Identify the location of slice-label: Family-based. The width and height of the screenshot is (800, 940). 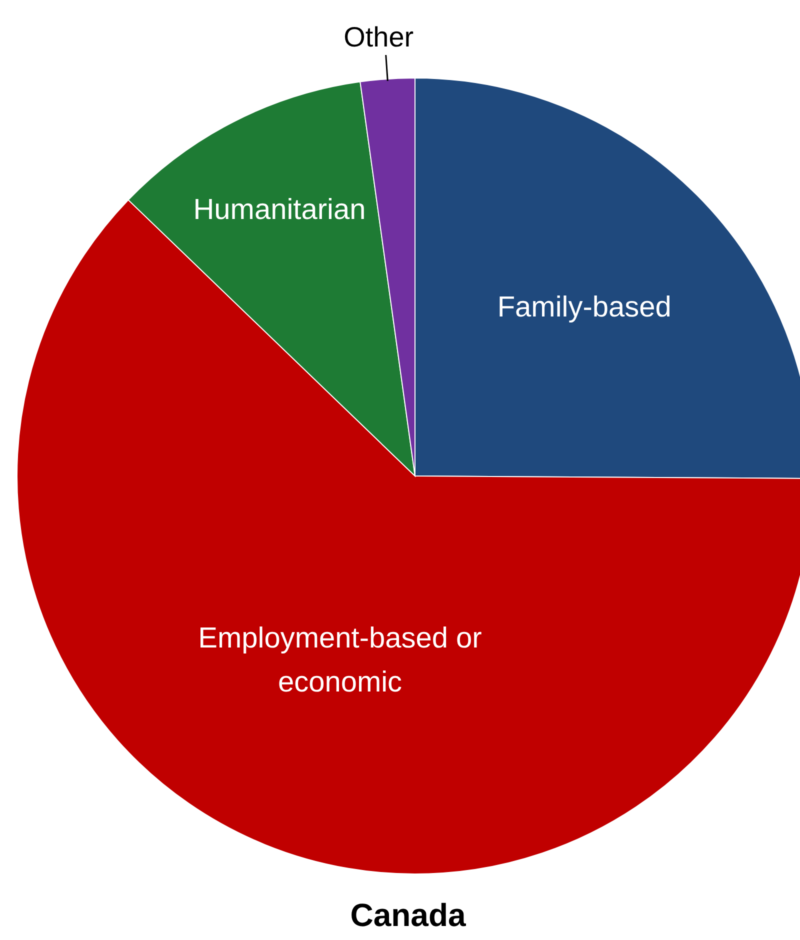
(584, 308).